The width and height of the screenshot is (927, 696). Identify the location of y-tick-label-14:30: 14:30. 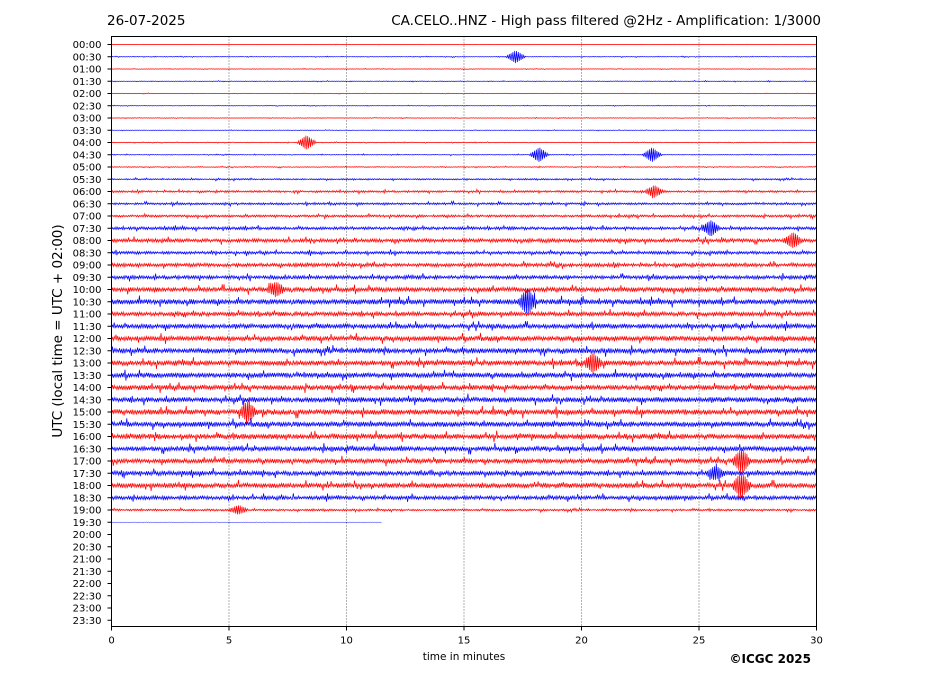
(87, 400).